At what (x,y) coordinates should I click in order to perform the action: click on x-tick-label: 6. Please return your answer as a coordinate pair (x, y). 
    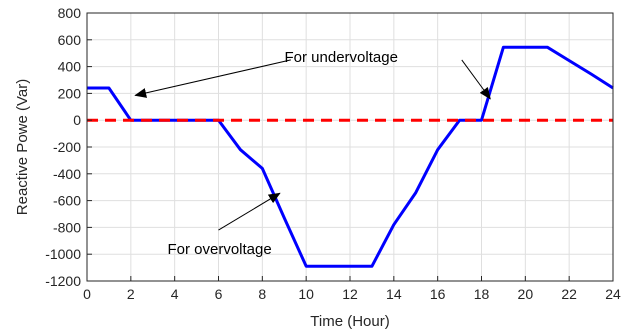
    Looking at the image, I should click on (219, 294).